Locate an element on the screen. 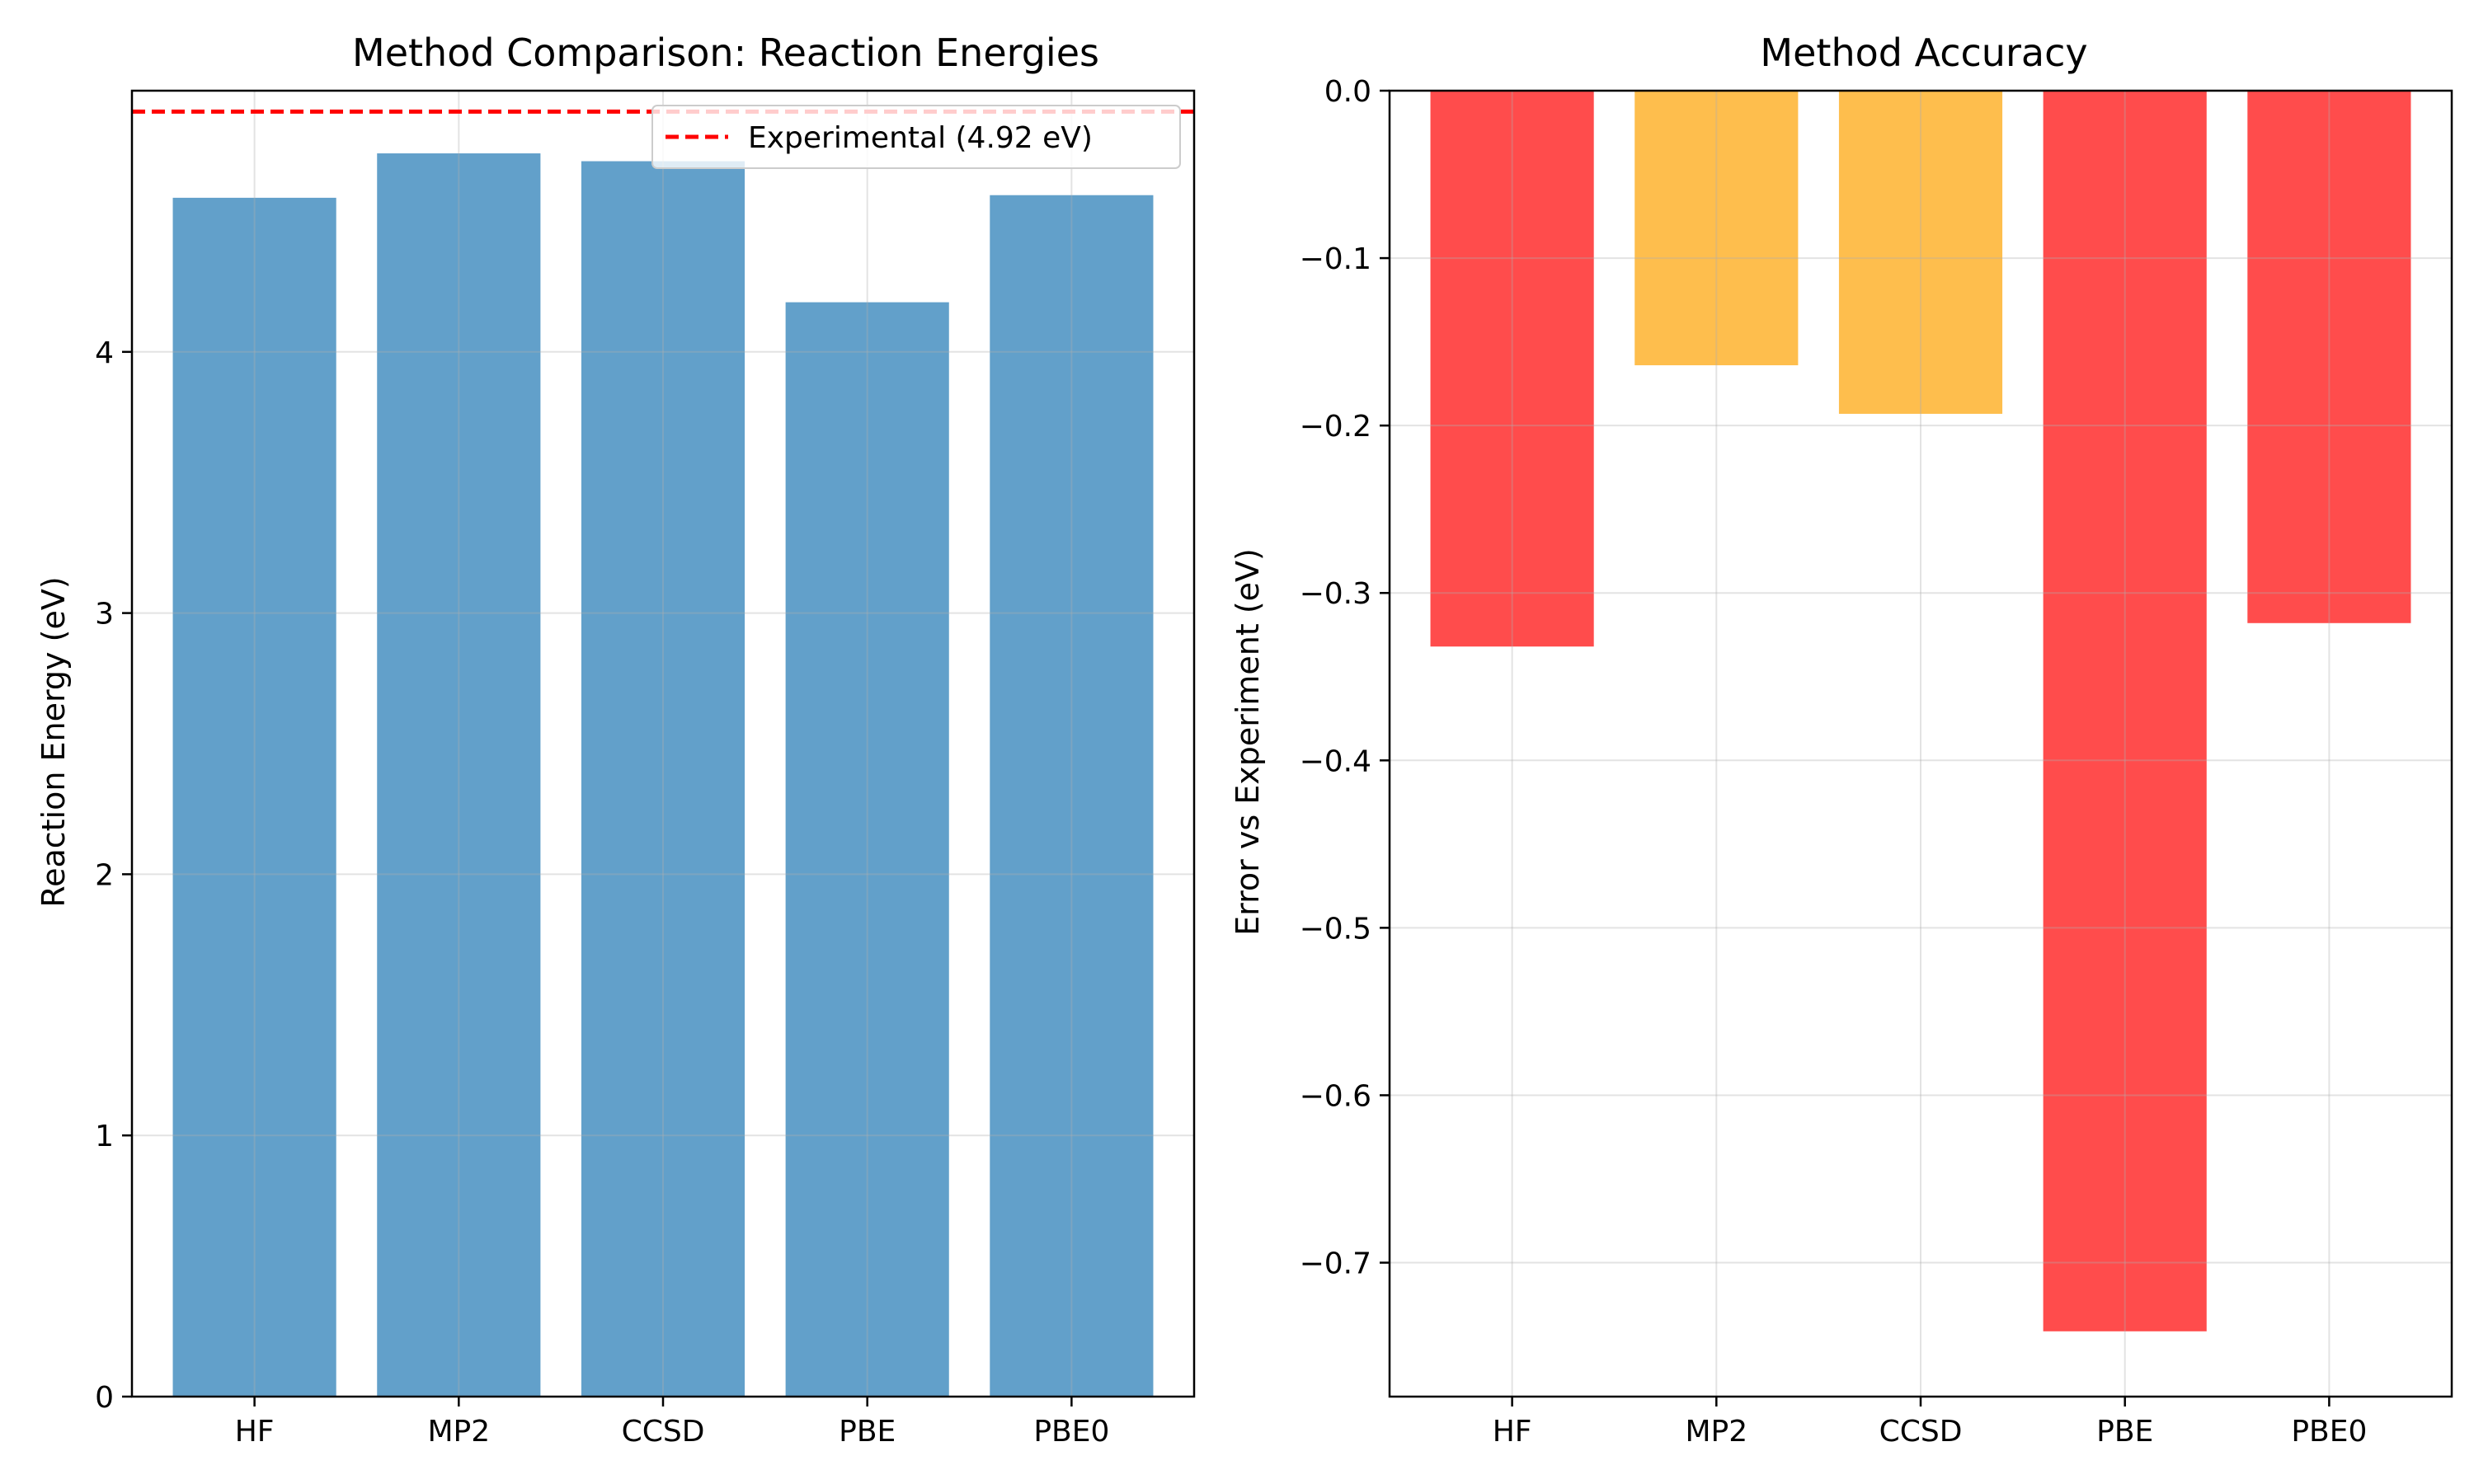 This screenshot has width=2474, height=1484. y-tick-label: −0.6 is located at coordinates (1335, 1096).